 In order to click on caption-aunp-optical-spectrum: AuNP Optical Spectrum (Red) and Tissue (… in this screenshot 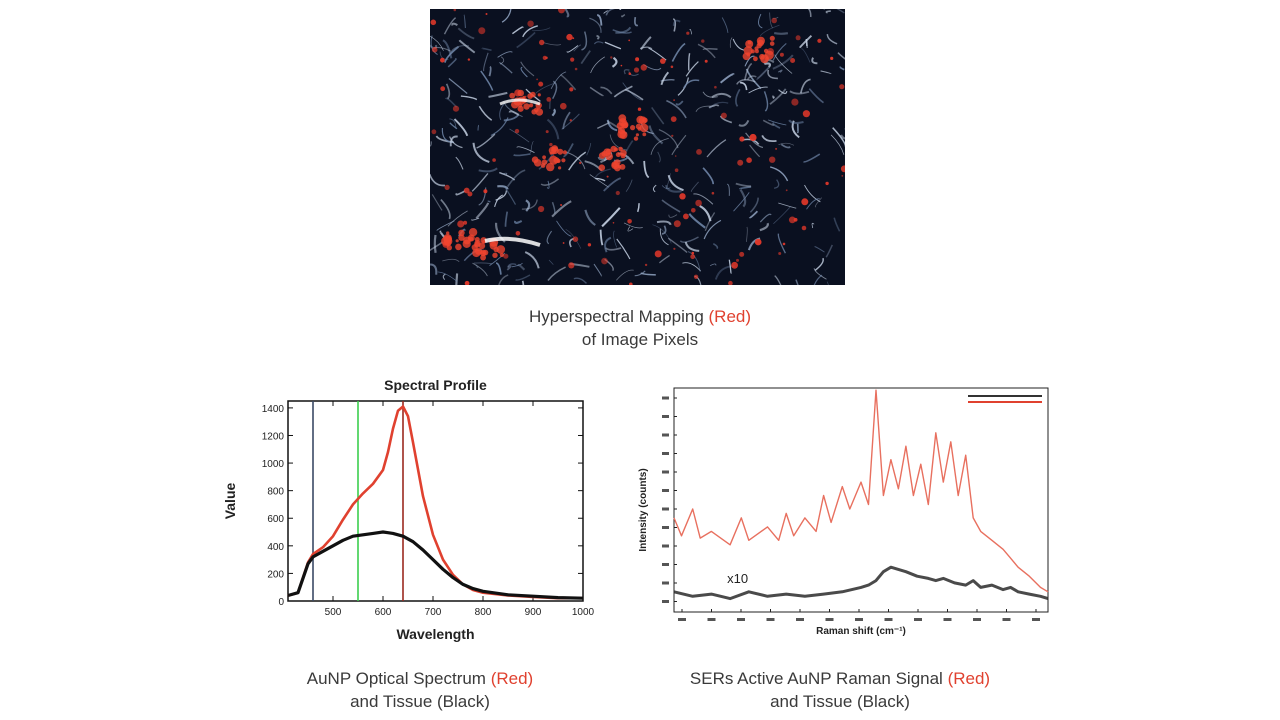, I will do `click(420, 690)`.